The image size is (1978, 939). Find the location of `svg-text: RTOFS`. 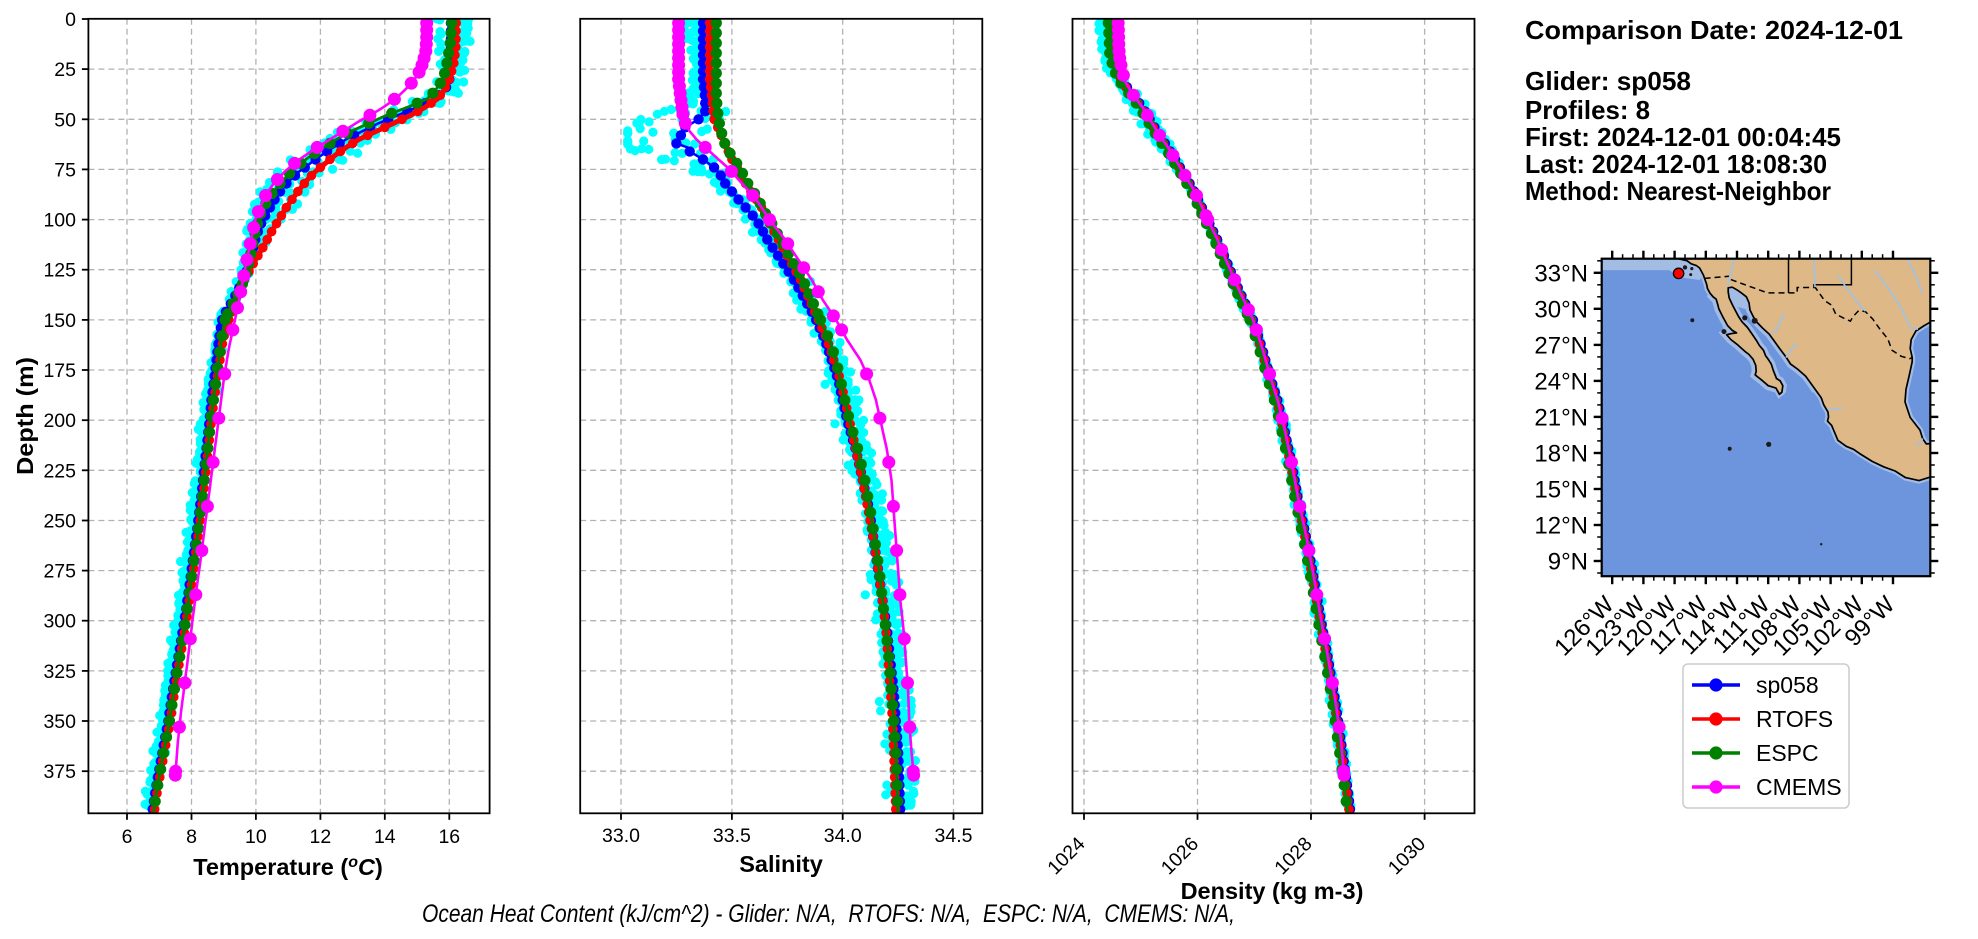

svg-text: RTOFS is located at coordinates (1794, 719).